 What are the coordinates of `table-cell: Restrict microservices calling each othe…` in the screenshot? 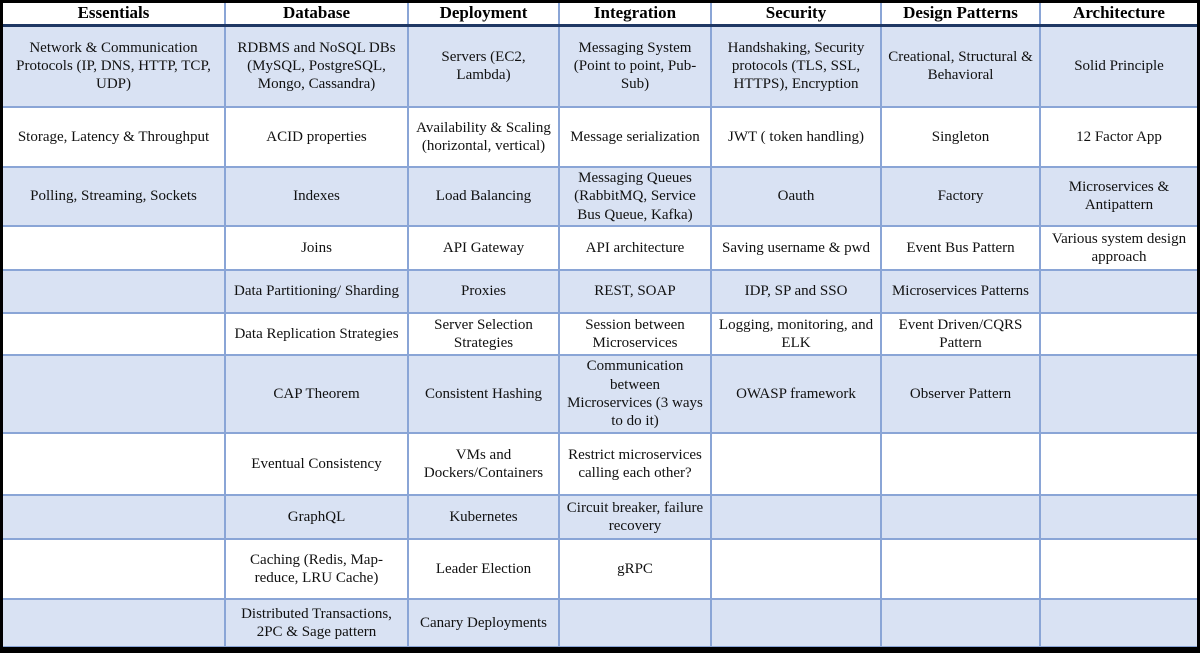 It's located at (635, 463).